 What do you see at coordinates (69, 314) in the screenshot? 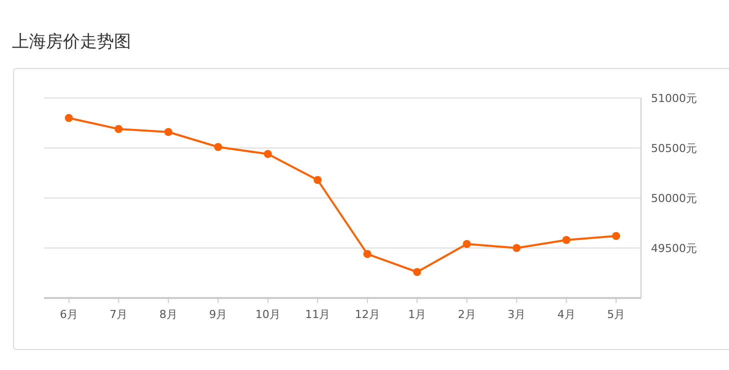
I see `x-tick-label: 6月` at bounding box center [69, 314].